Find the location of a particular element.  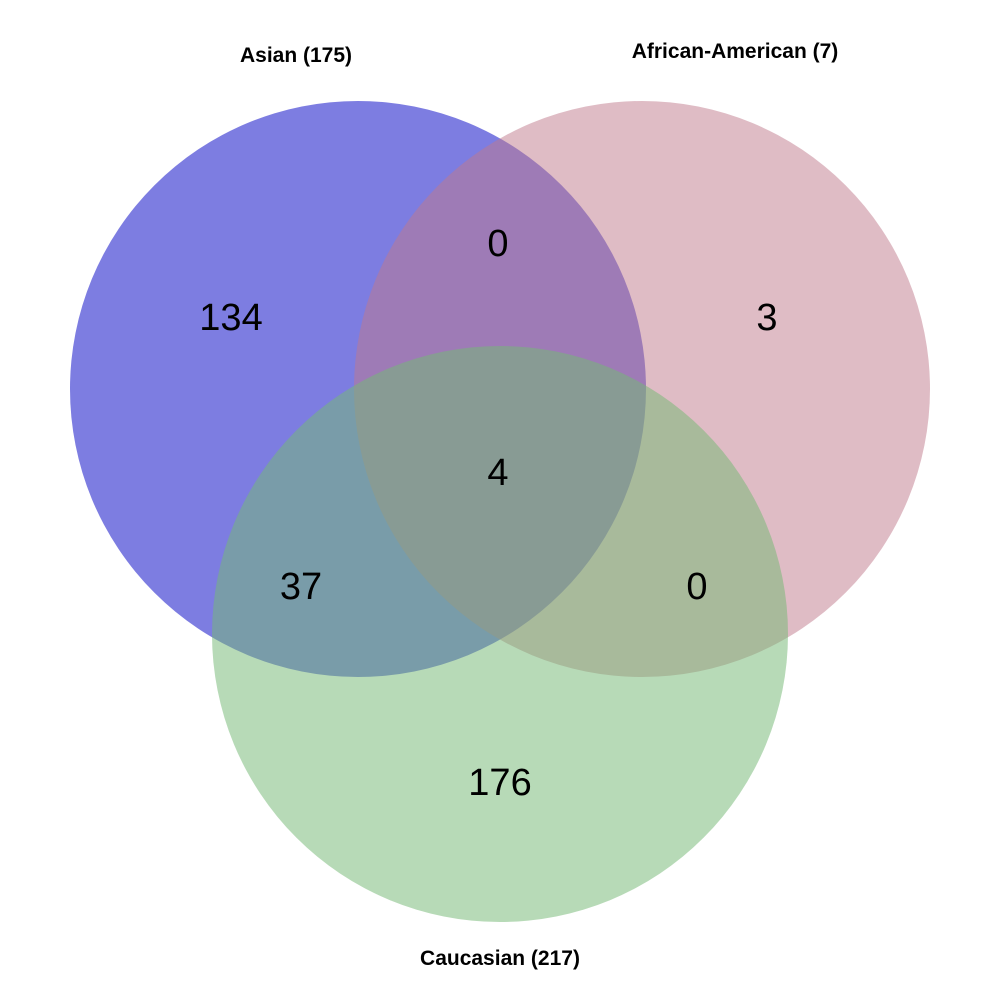

count-asian-caucasian: 37 is located at coordinates (301, 587).